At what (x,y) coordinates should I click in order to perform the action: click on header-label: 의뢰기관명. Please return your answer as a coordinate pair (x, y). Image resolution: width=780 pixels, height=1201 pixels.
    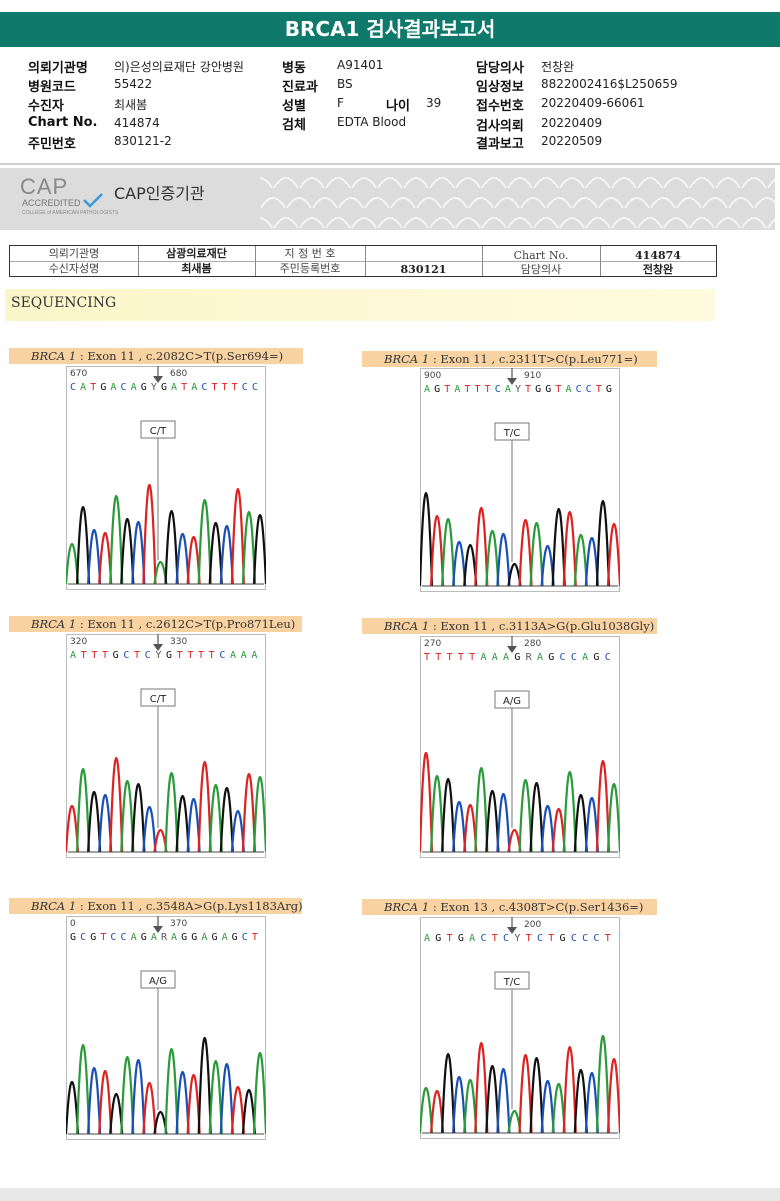
    Looking at the image, I should click on (58, 68).